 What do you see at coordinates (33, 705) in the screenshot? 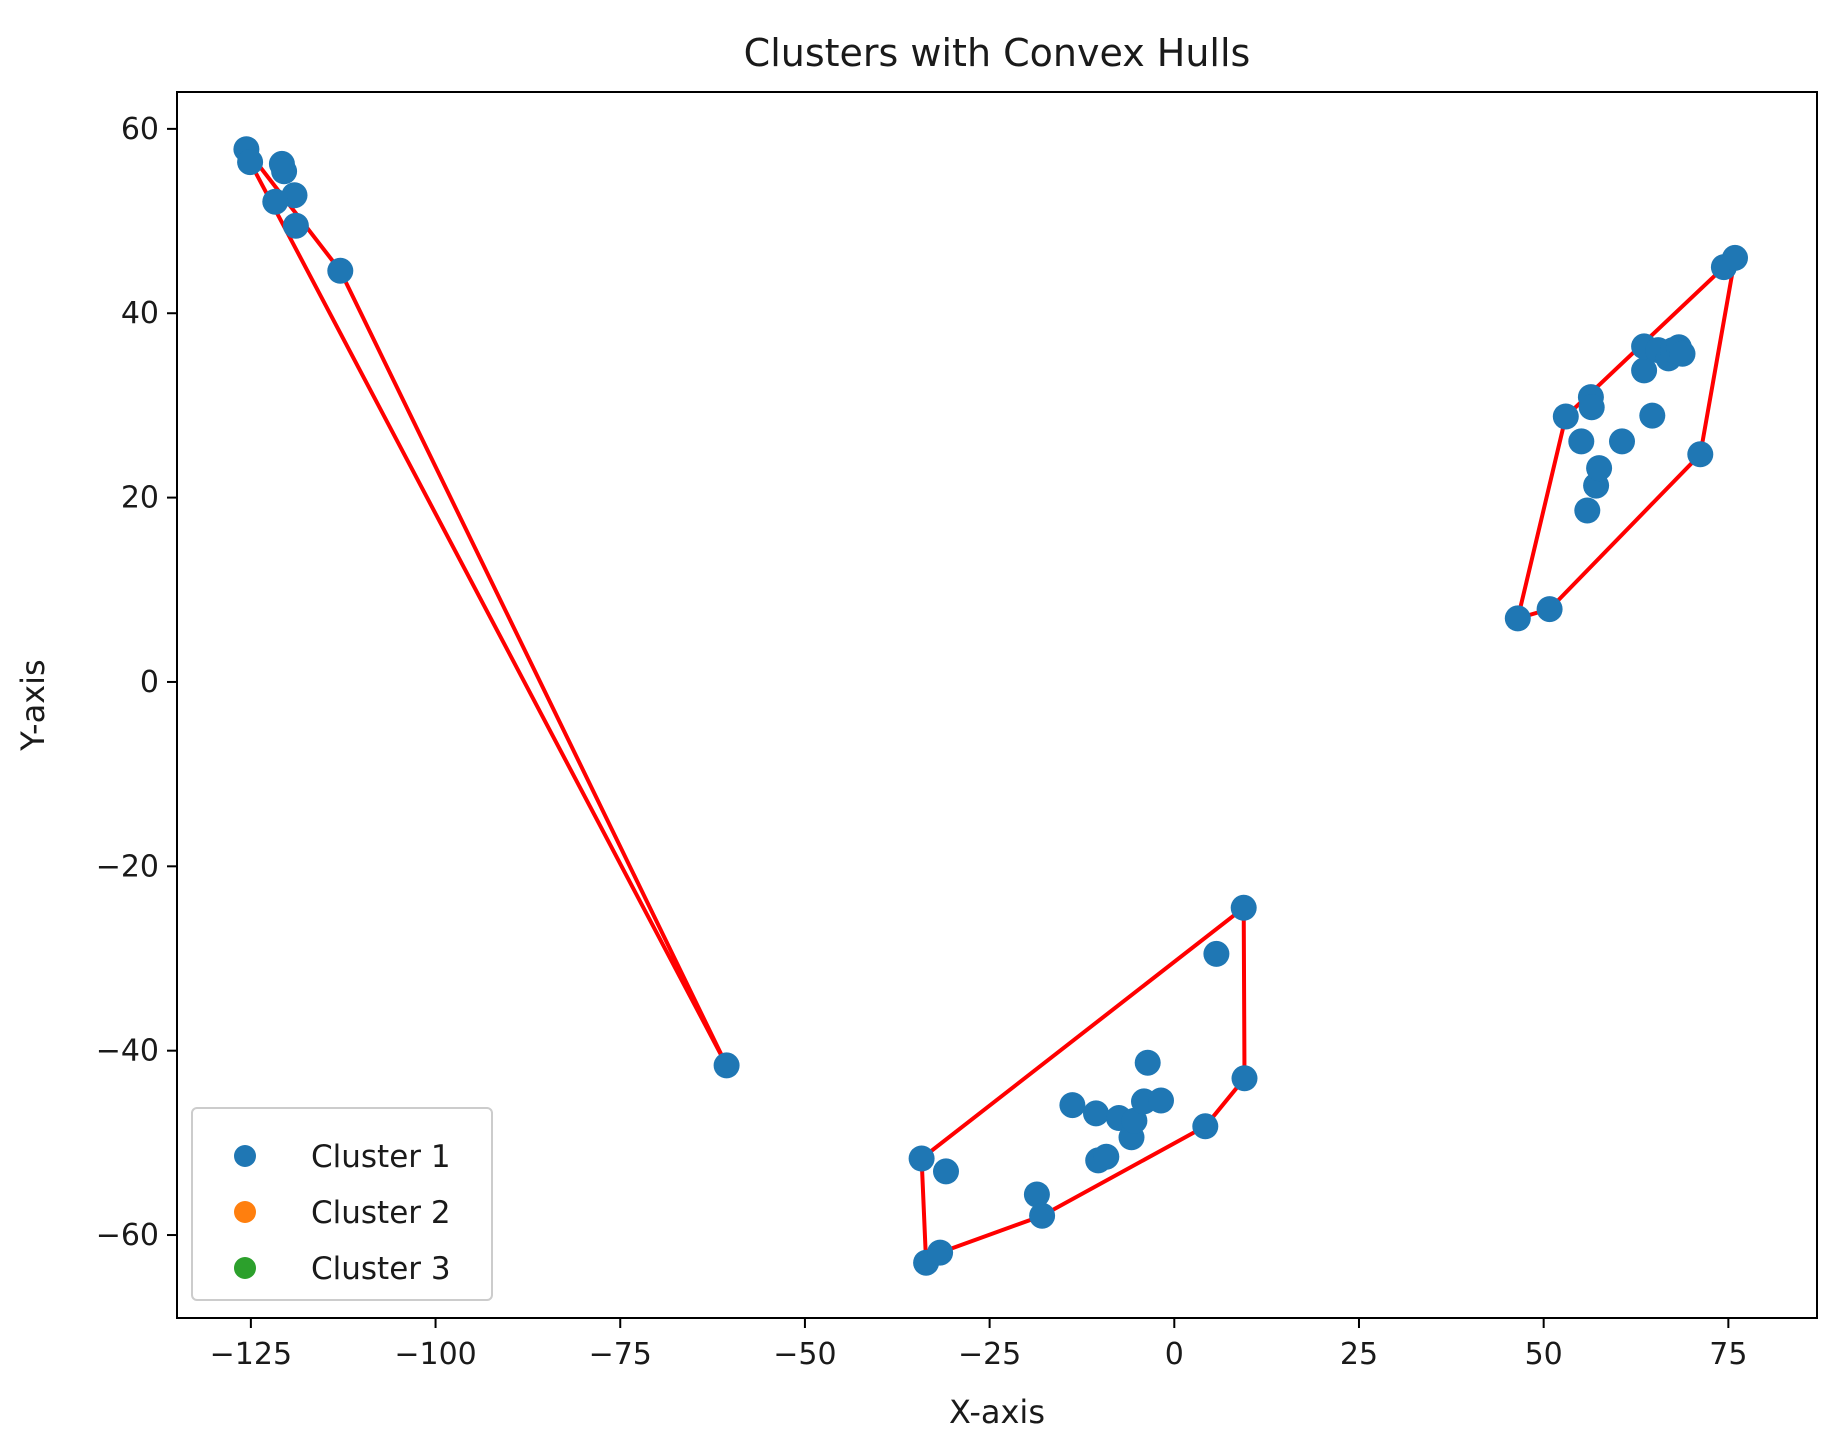
I see `y-axis-label: Y-axis` at bounding box center [33, 705].